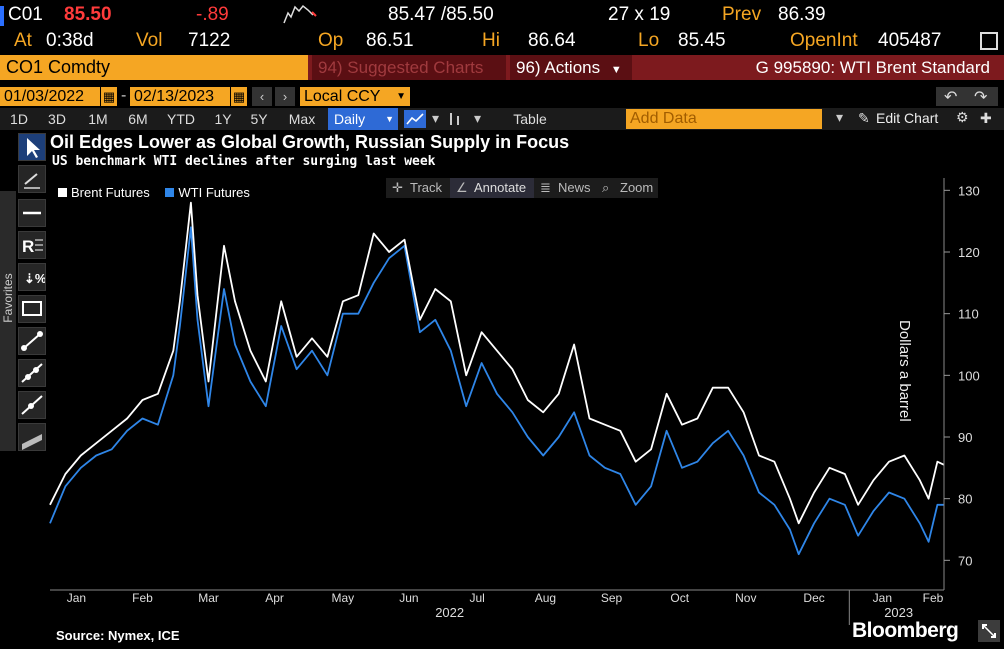 The image size is (1004, 649). What do you see at coordinates (32, 373) in the screenshot?
I see `ray-tool-icon` at bounding box center [32, 373].